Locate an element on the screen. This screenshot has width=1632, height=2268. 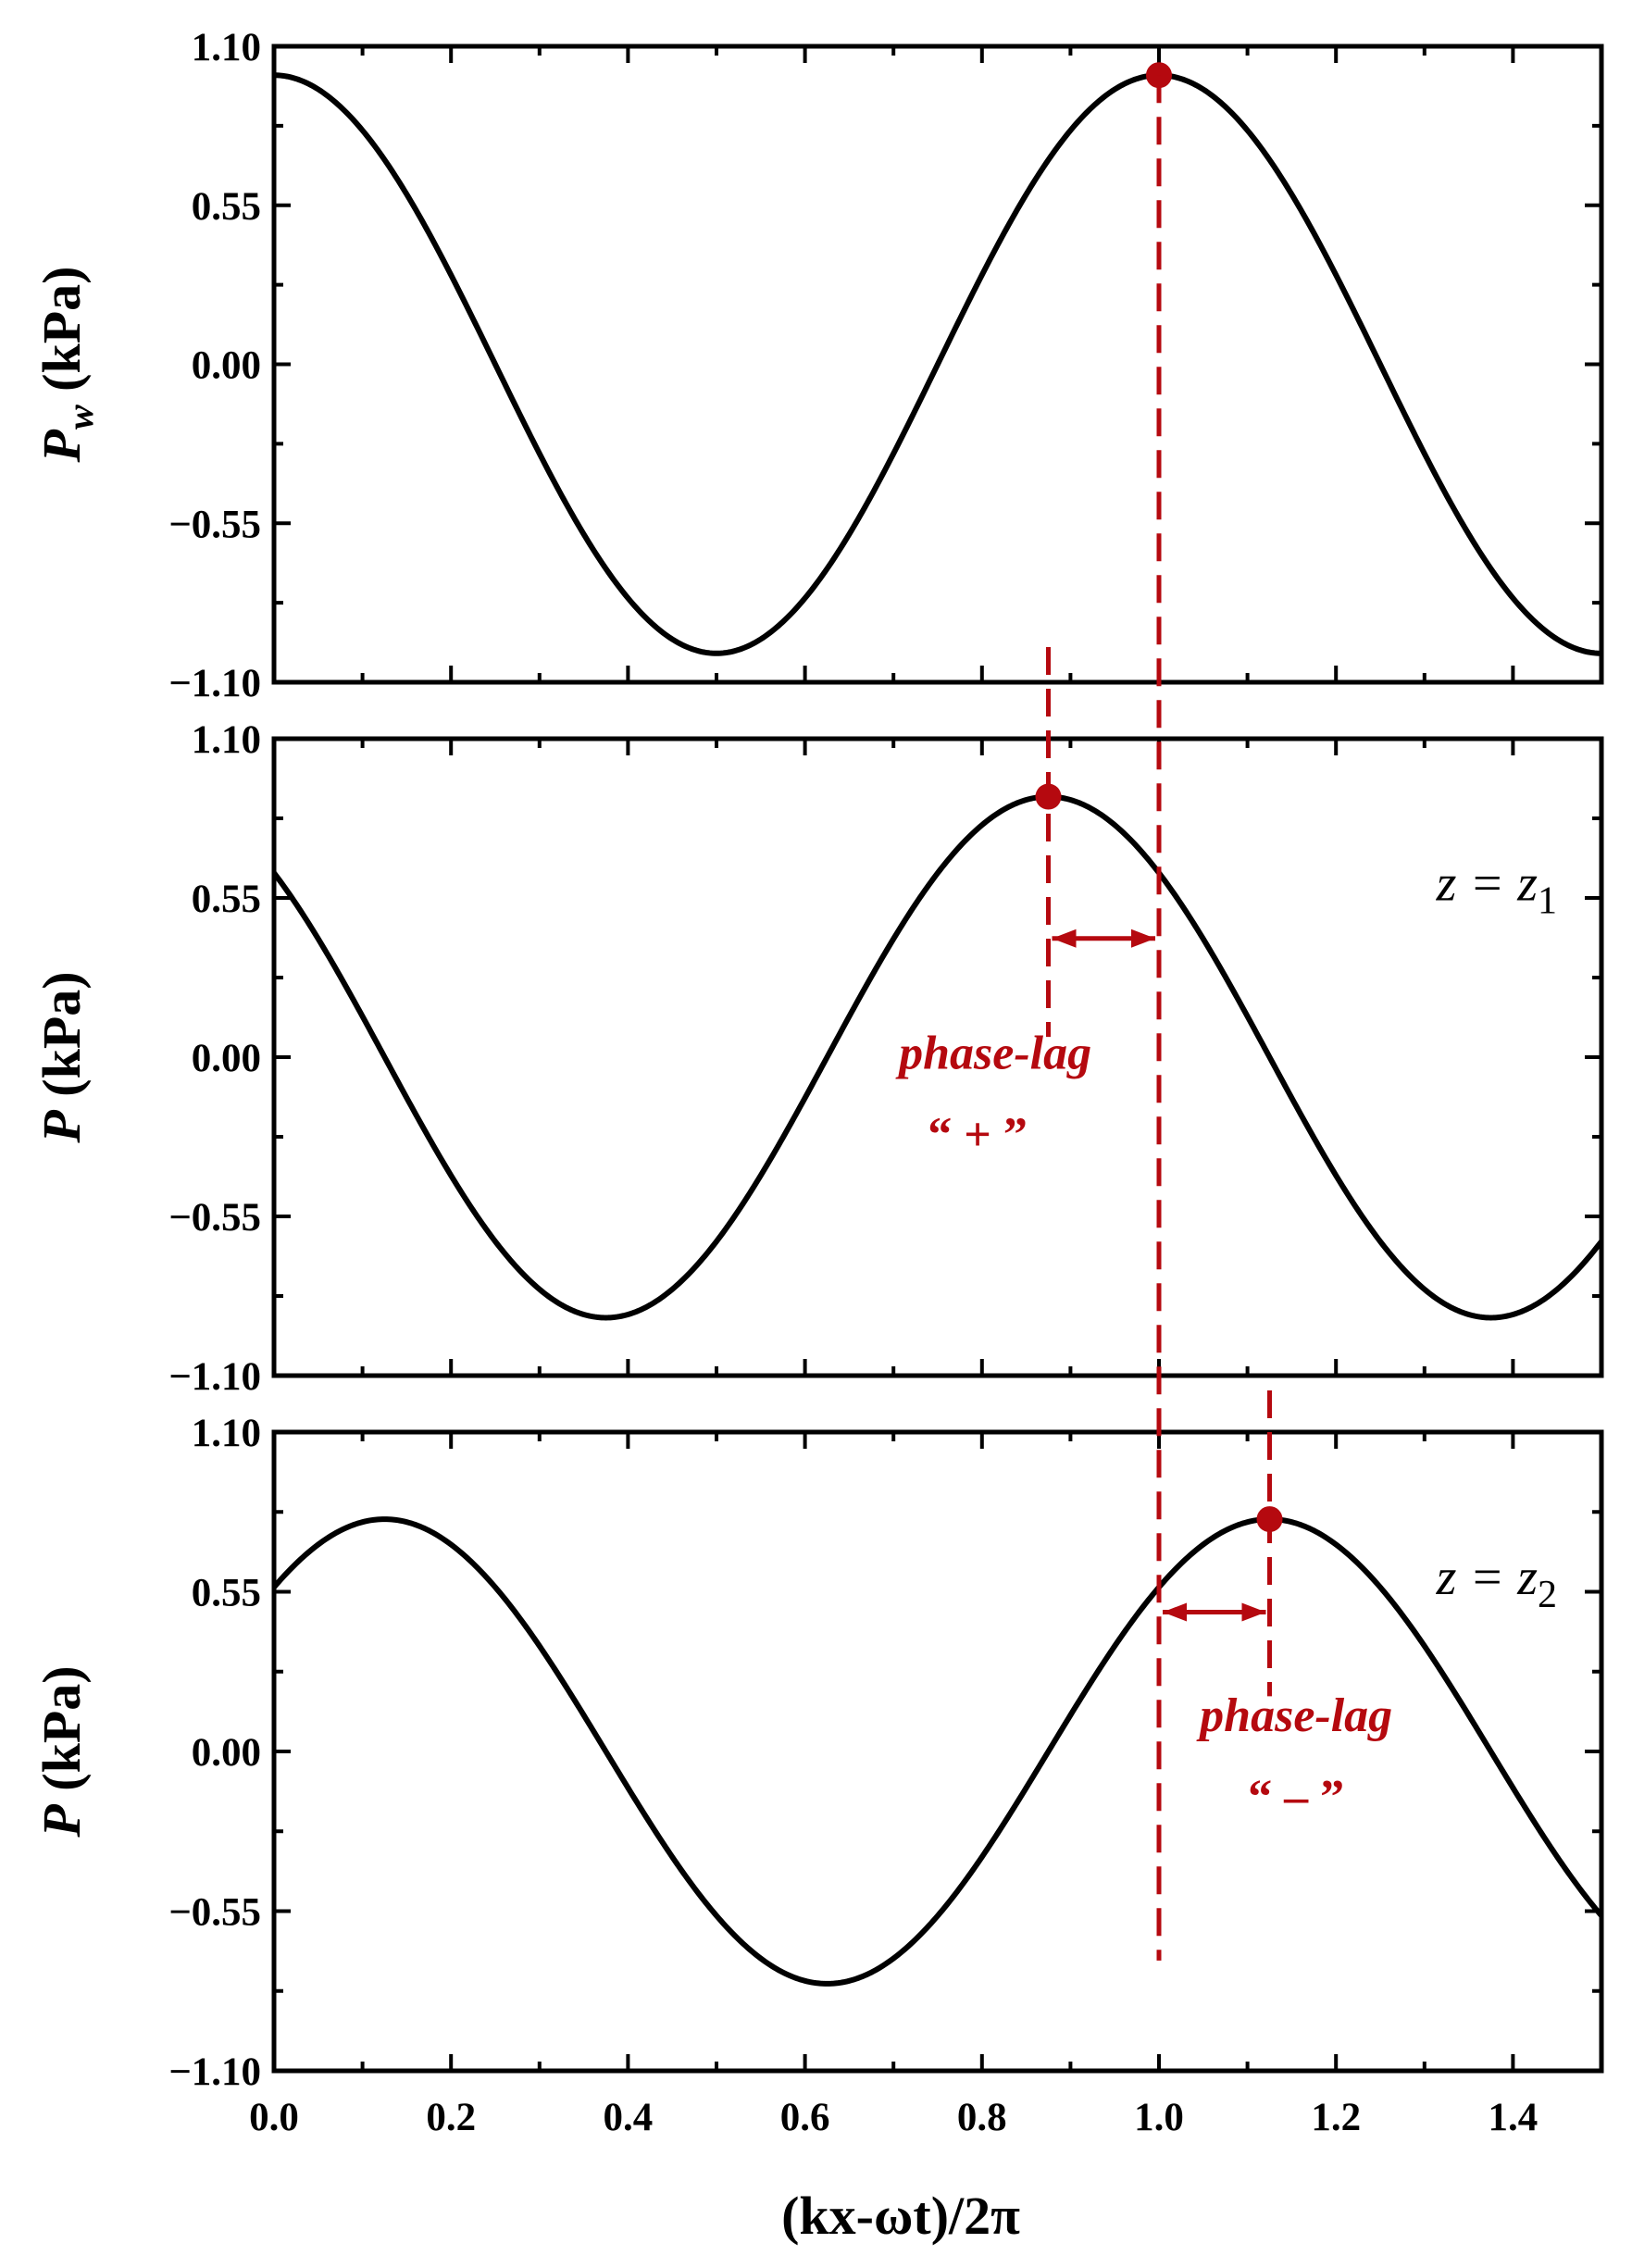
x-tick-label: 0.0 is located at coordinates (274, 2117).